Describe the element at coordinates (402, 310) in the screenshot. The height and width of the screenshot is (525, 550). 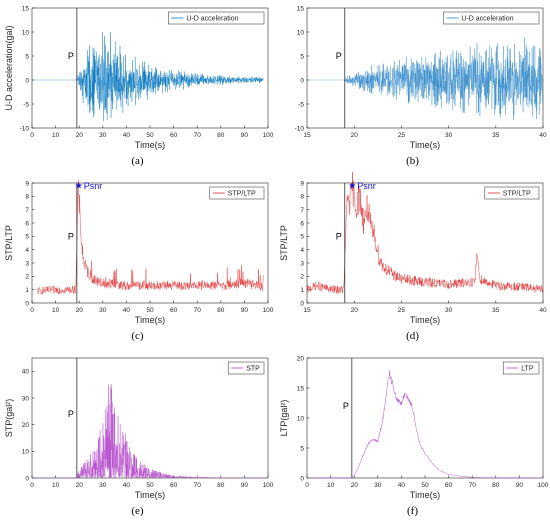
I see `chart-d-x-tick-label: 25` at that location.